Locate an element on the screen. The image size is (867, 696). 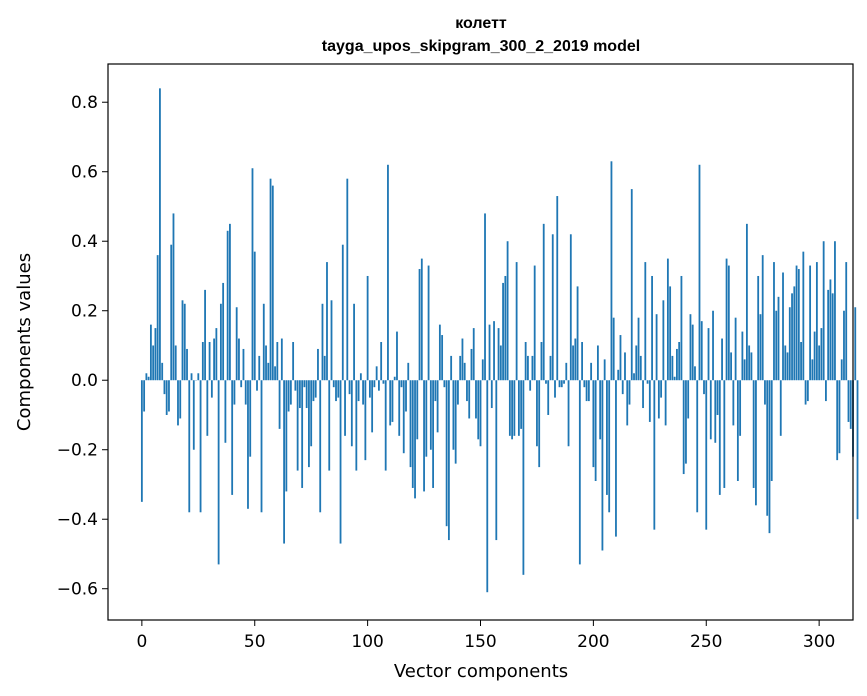
y-axis: −0.6 −0.4 −0.2 0.0 0.2 0.4 0.6 0.8 is located at coordinates (82, 346).